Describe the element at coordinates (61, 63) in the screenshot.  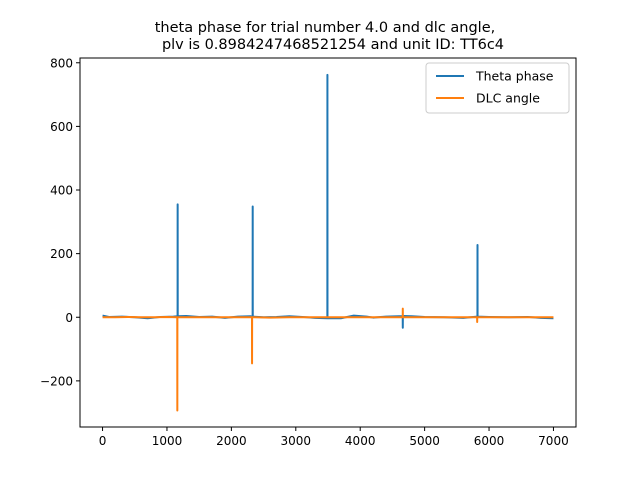
I see `y-tick-label: 800` at that location.